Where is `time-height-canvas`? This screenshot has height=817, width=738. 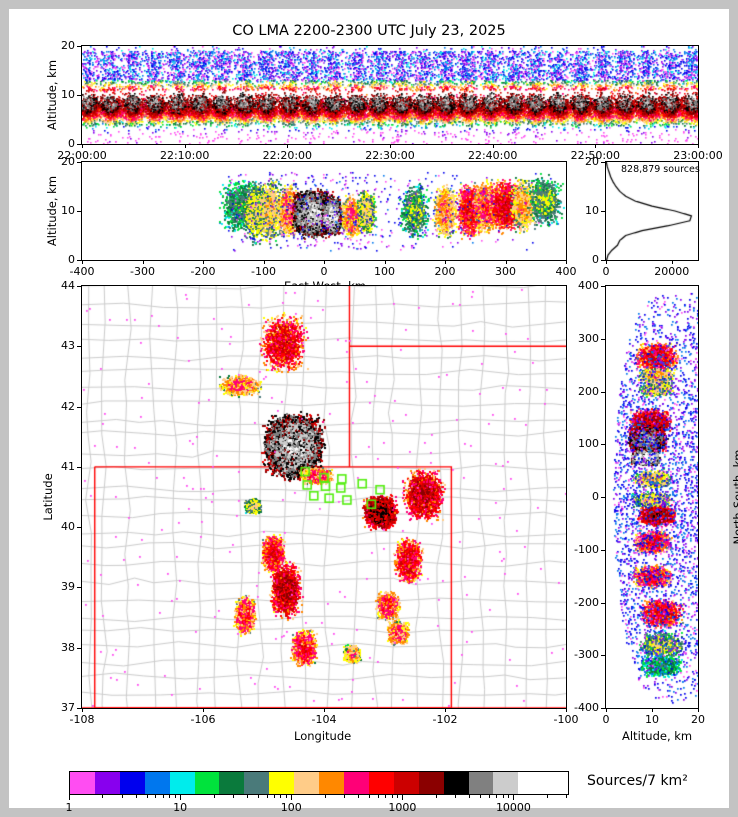 time-height-canvas is located at coordinates (390, 95).